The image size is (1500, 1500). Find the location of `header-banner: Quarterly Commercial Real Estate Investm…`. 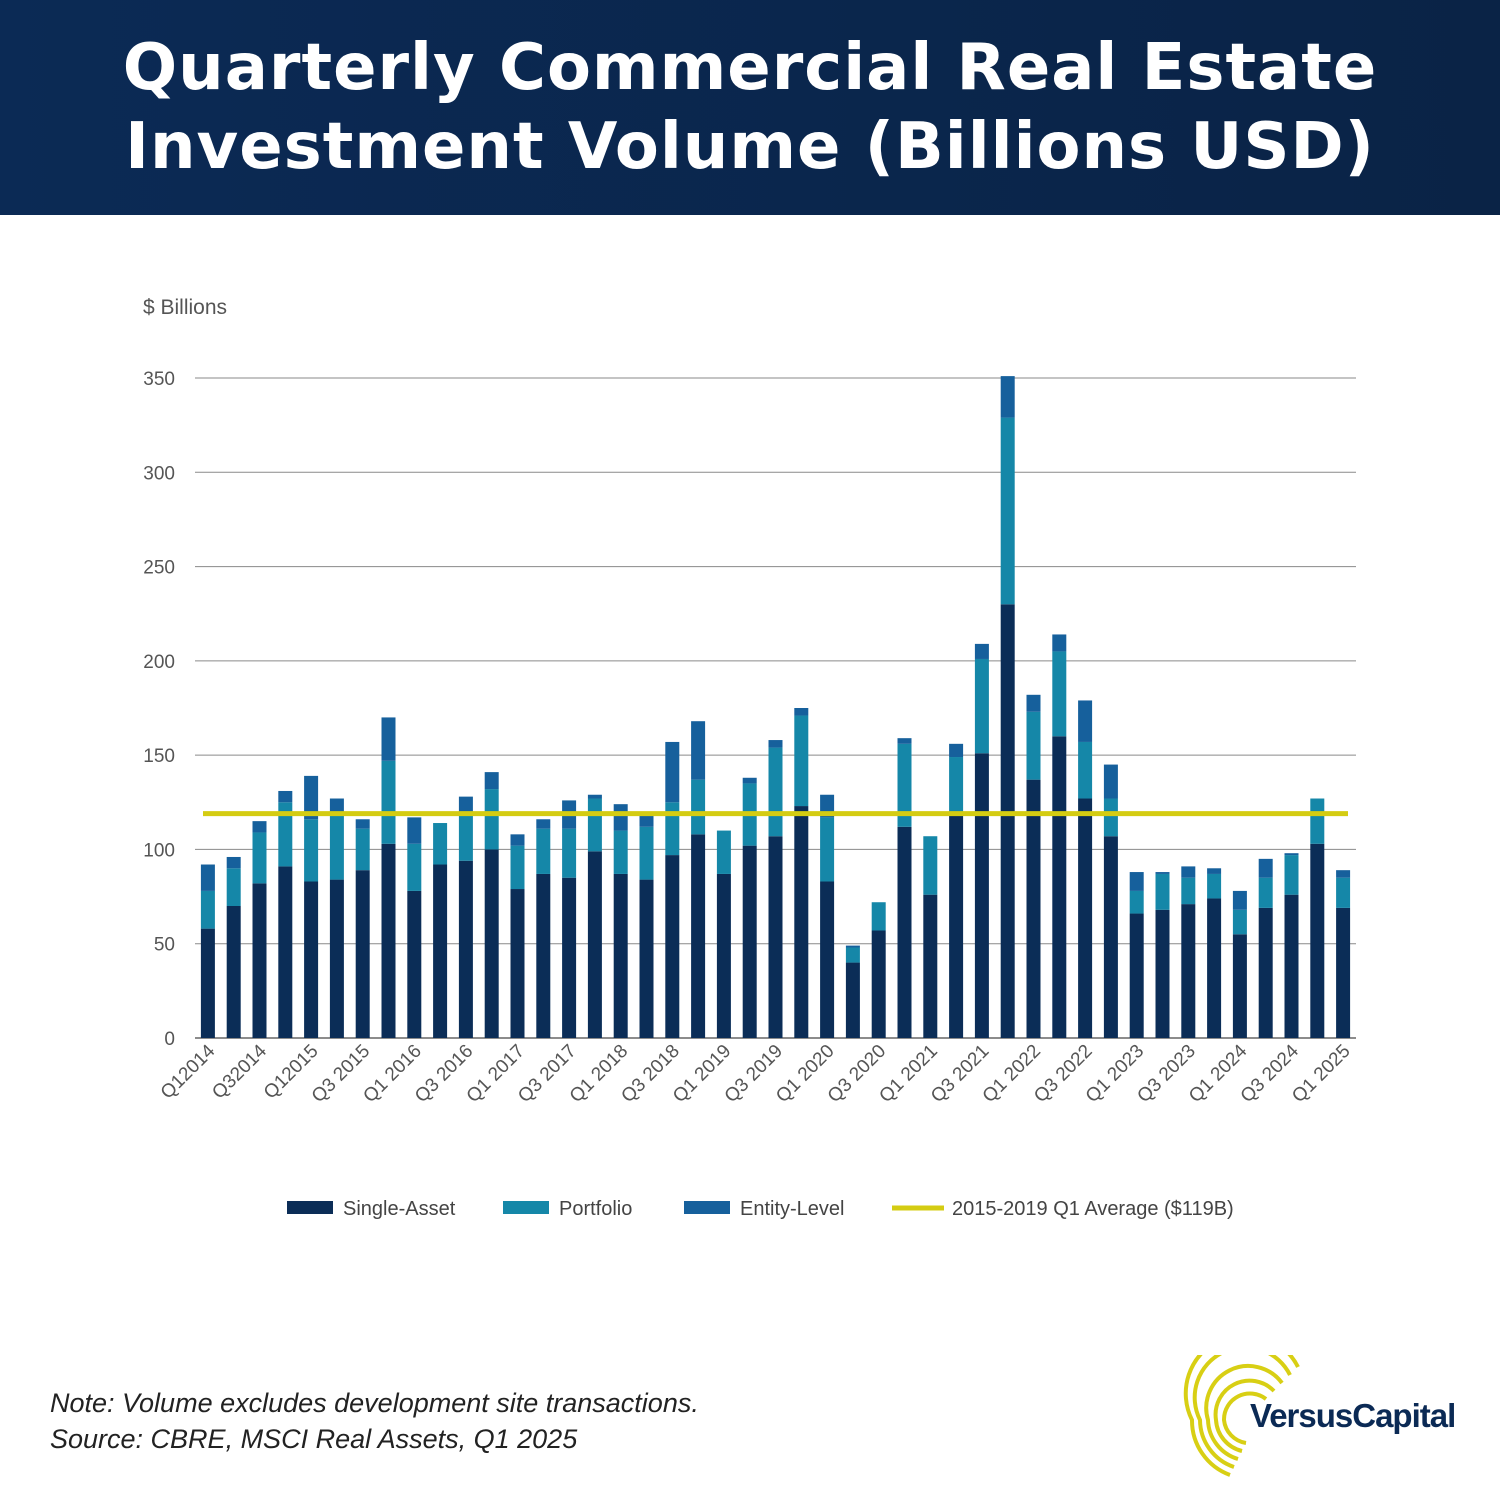

header-banner: Quarterly Commercial Real Estate Investm… is located at coordinates (750, 107).